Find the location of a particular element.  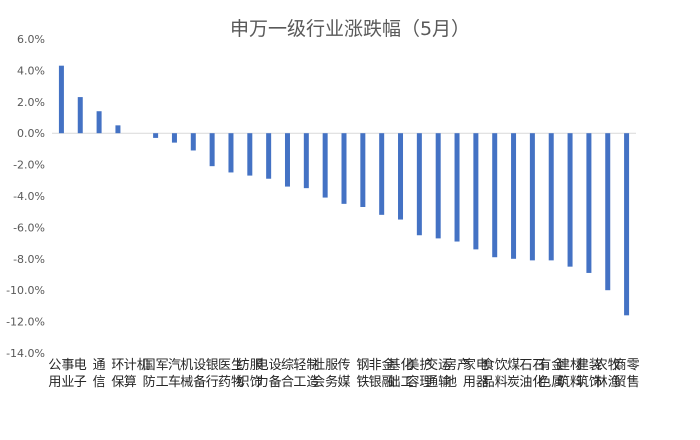

y-tick-label: 6.0% is located at coordinates (31, 39).